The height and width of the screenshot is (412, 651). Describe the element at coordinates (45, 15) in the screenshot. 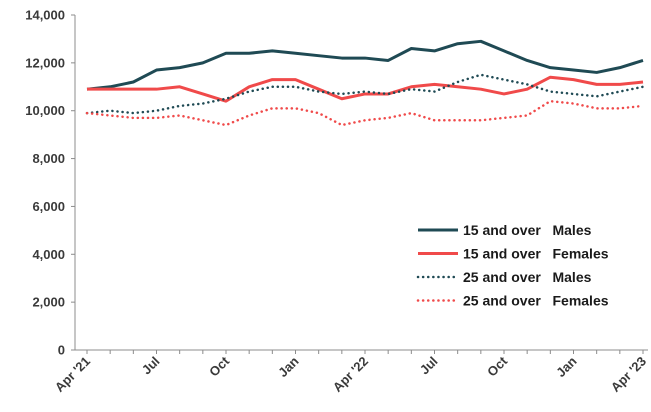

I see `y-tick-label: 14,000` at that location.